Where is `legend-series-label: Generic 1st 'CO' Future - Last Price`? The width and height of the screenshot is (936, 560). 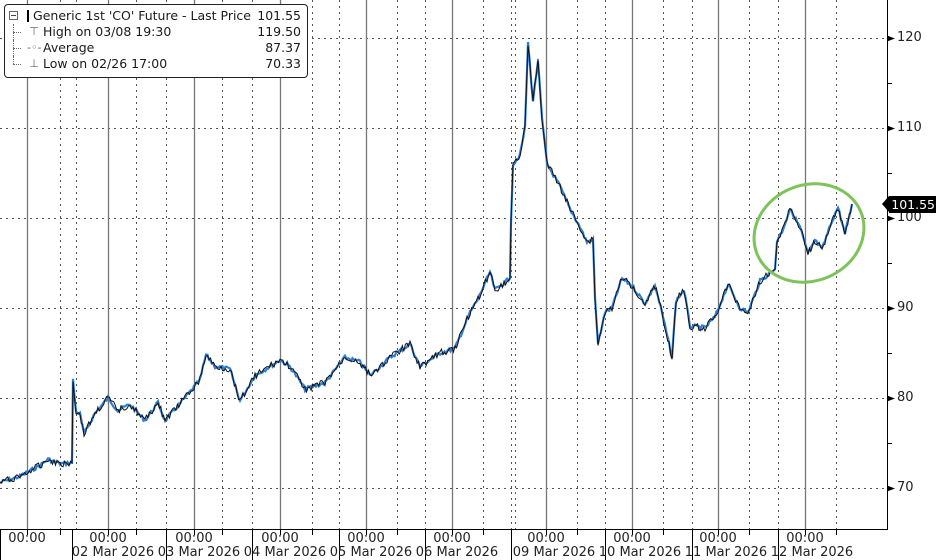
legend-series-label: Generic 1st 'CO' Future - Last Price is located at coordinates (142, 15).